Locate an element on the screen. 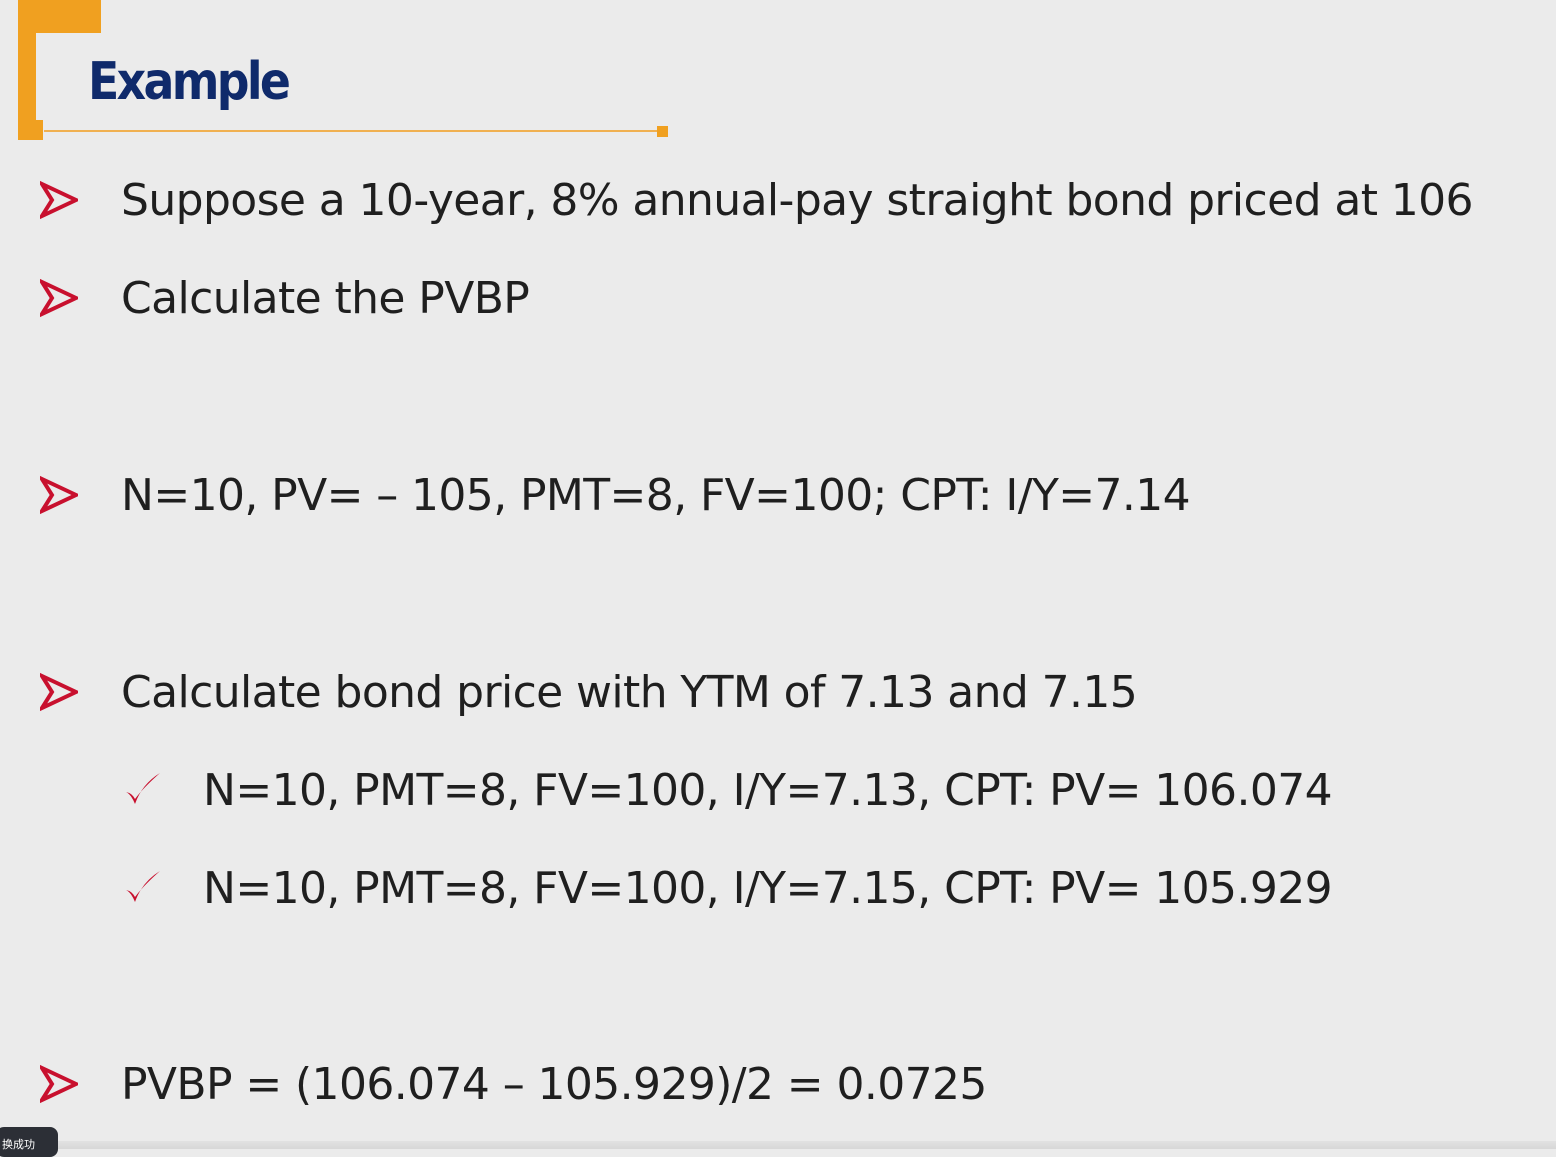 This screenshot has width=1556, height=1157. title-bracket-decoration is located at coordinates (343, 70).